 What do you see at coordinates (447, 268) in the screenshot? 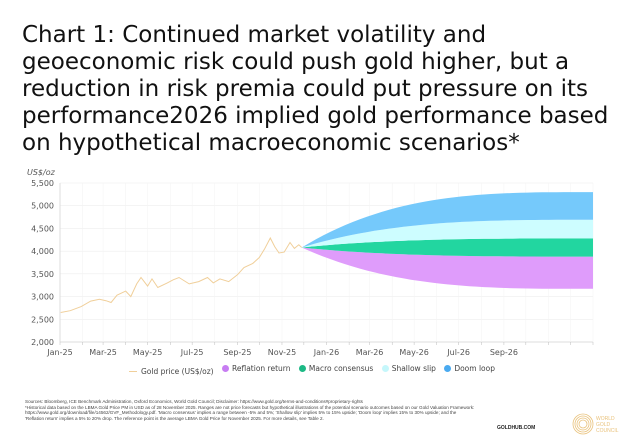
I see `scenario-band-reflation-return` at bounding box center [447, 268].